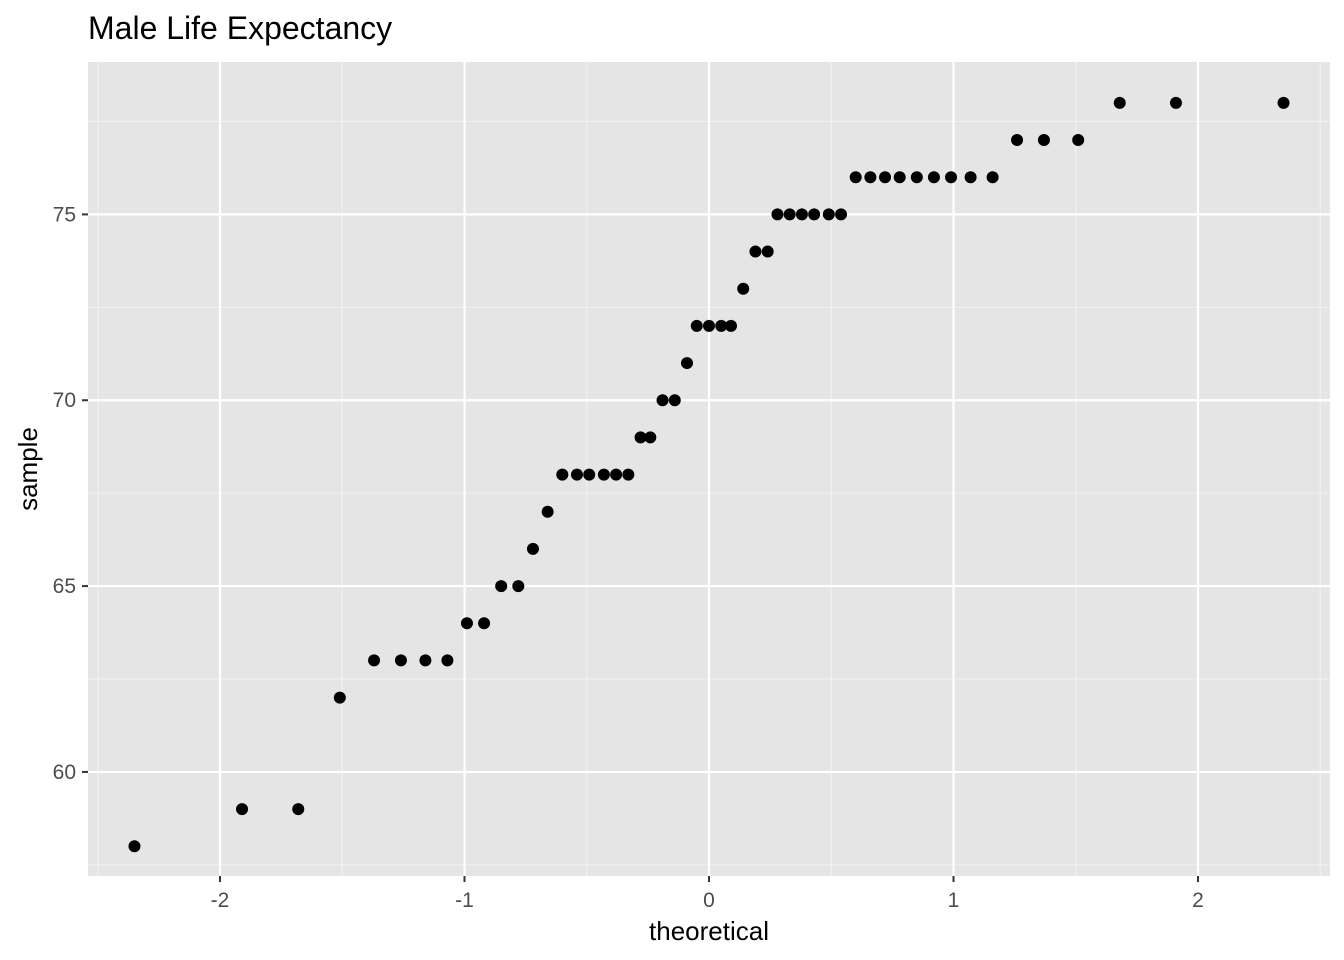  What do you see at coordinates (240, 28) in the screenshot?
I see `chart-title: Male Life Expectancy` at bounding box center [240, 28].